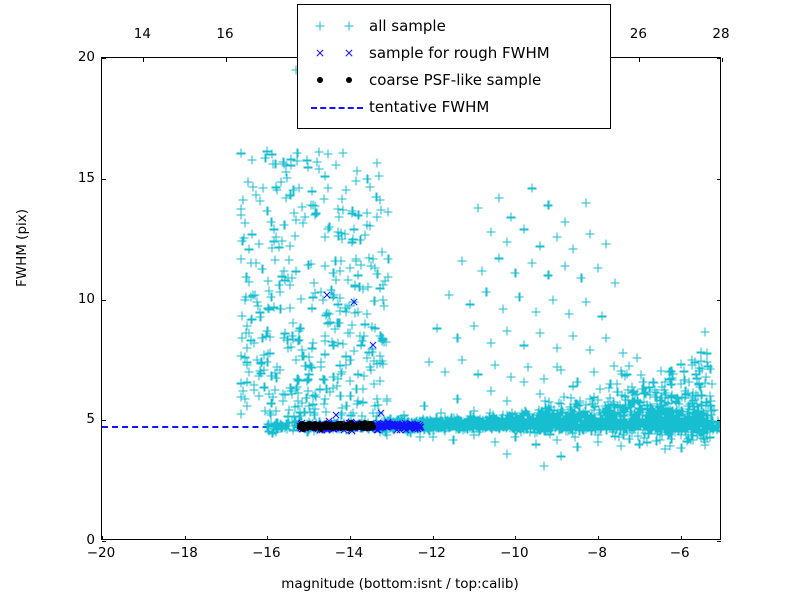 The width and height of the screenshot is (800, 600). Describe the element at coordinates (90, 419) in the screenshot. I see `y-tick-label: 5` at that location.